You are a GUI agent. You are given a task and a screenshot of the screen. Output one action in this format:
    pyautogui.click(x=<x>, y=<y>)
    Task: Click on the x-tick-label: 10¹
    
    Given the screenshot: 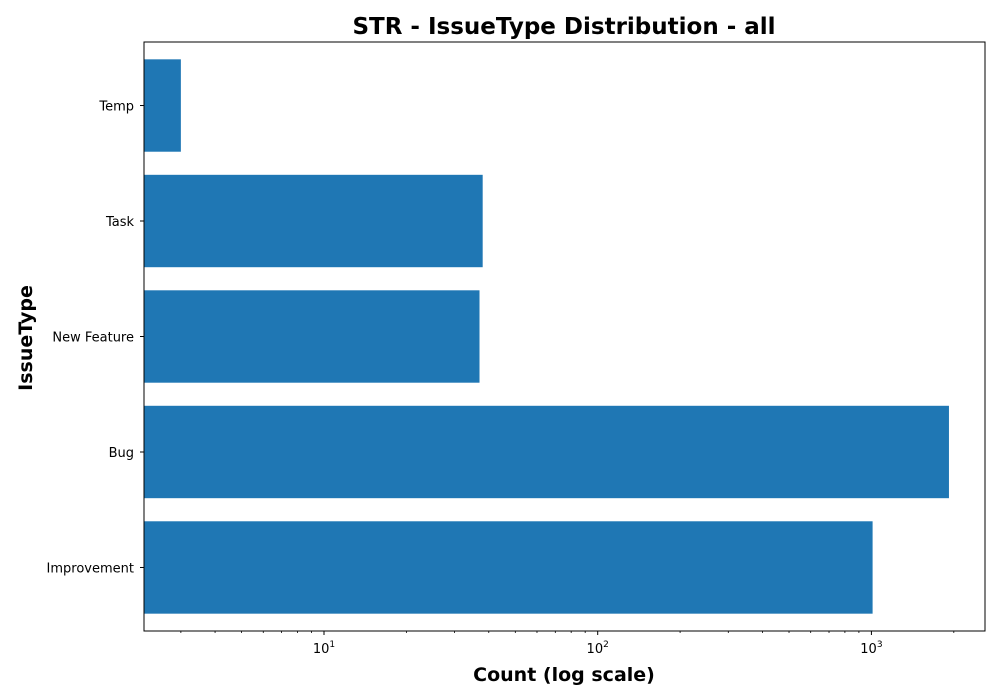 What is the action you would take?
    pyautogui.click(x=324, y=648)
    